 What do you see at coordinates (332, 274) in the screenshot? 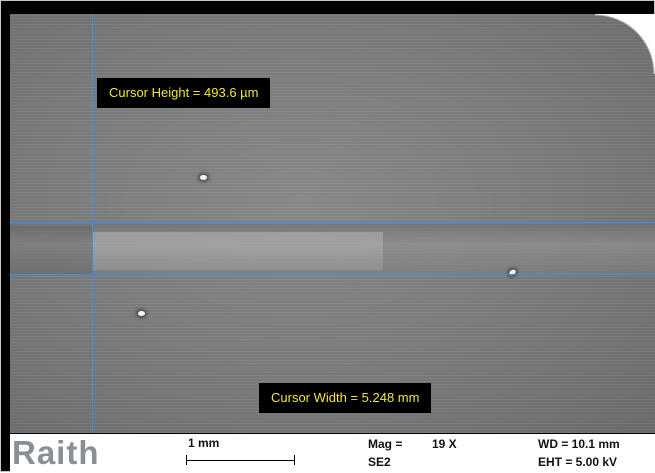
I see `horizontal-cursor-line-bottom` at bounding box center [332, 274].